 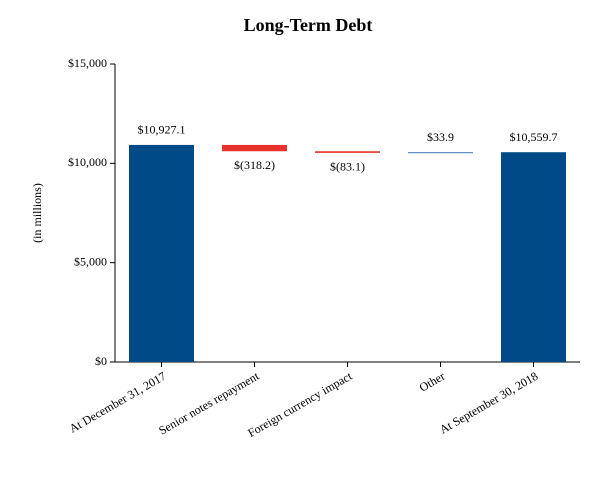 What do you see at coordinates (300, 404) in the screenshot?
I see `x-tick-label: Foreign currency impact` at bounding box center [300, 404].